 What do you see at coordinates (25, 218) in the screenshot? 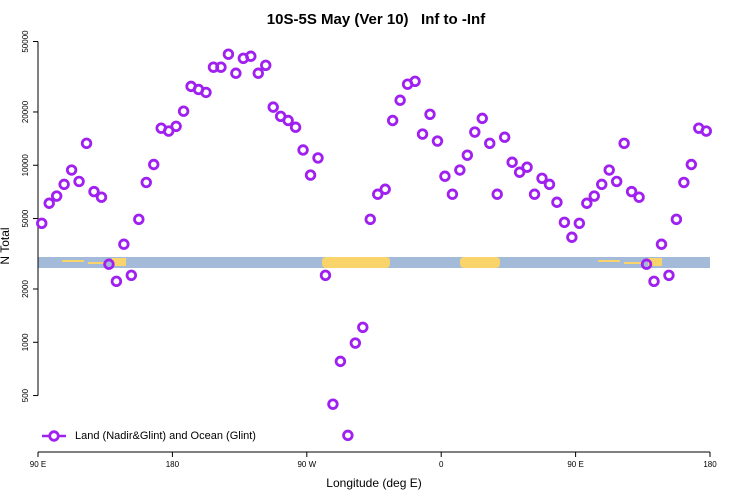
I see `y-tick-label: 5000` at bounding box center [25, 218].